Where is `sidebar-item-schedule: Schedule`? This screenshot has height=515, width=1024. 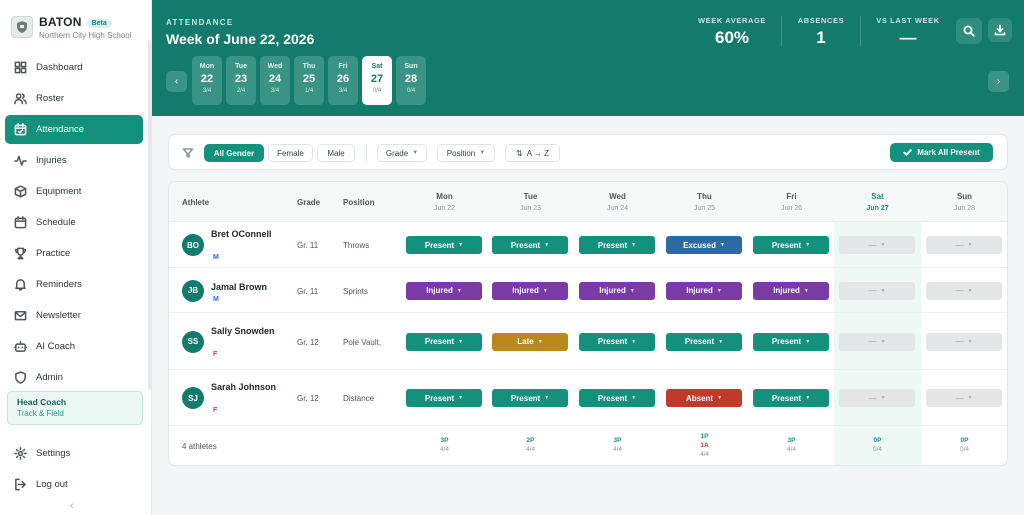
sidebar-item-schedule: Schedule is located at coordinates (75, 222).